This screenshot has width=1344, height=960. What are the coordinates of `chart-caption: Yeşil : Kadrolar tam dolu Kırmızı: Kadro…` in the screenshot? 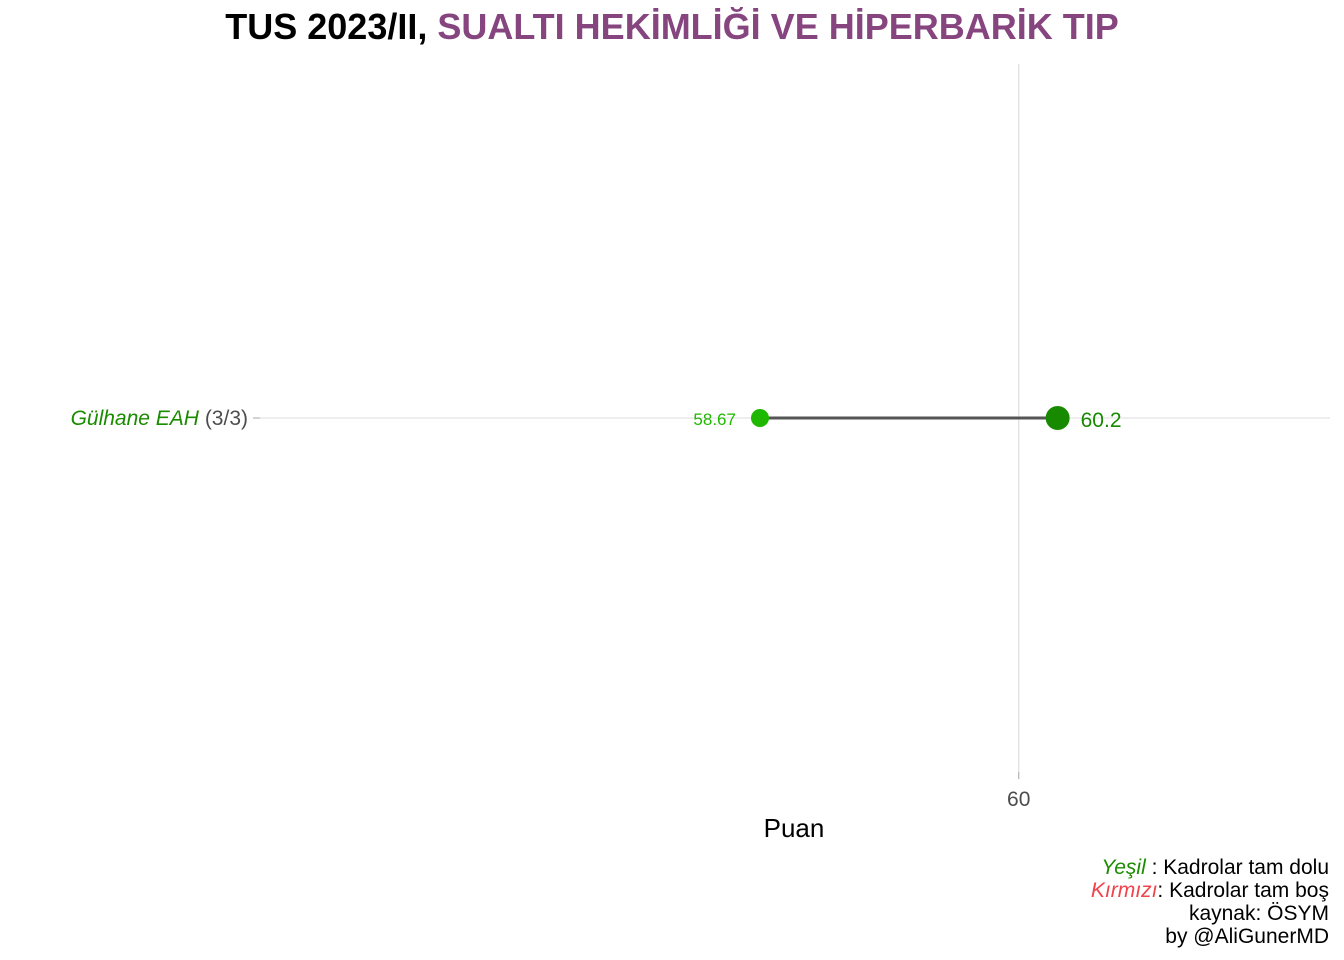 It's located at (1210, 902).